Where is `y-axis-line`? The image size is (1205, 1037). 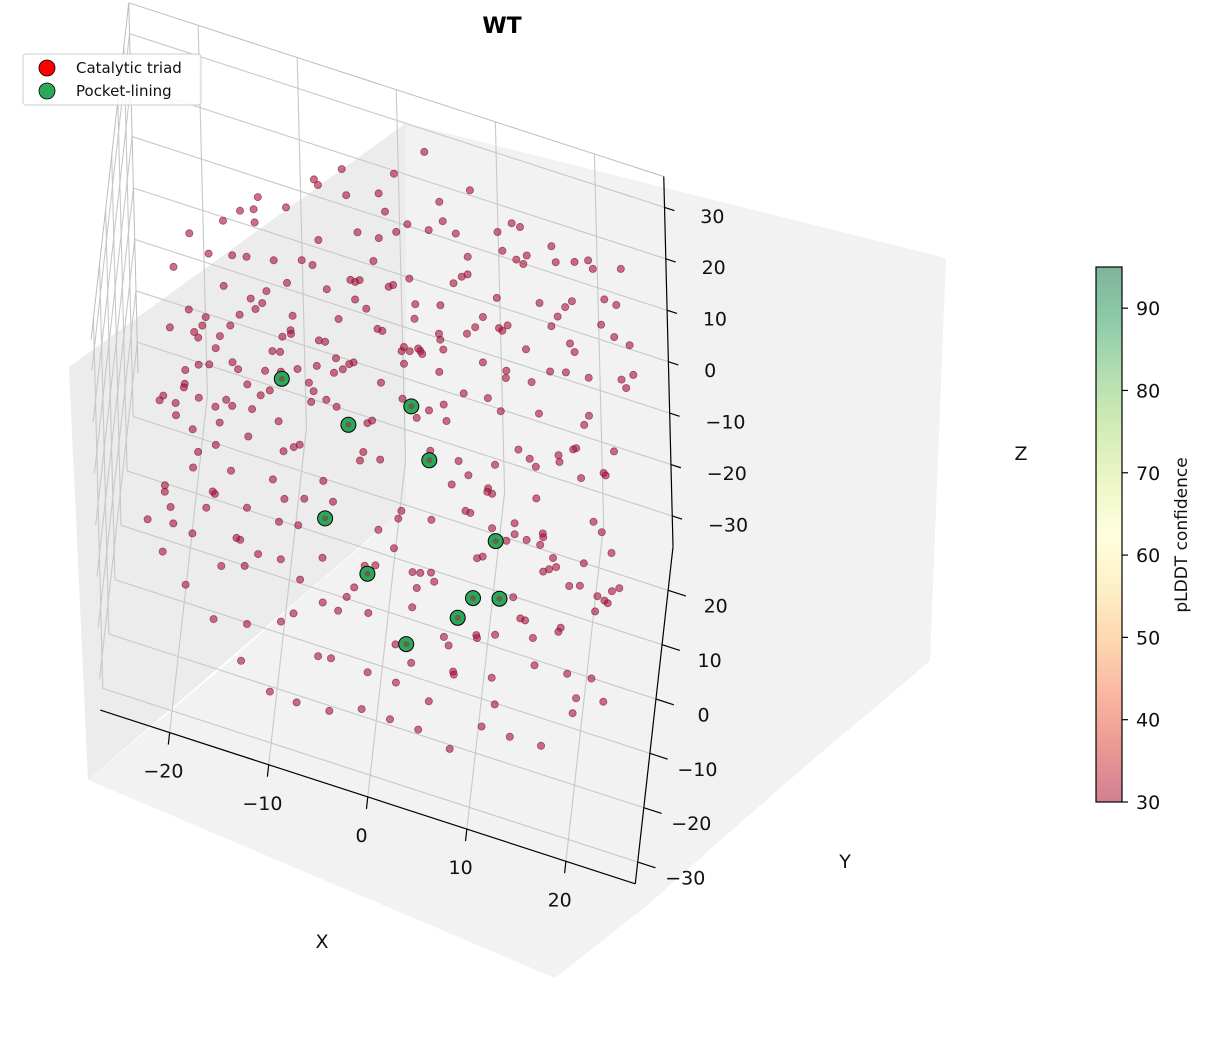
y-axis-line is located at coordinates (654, 715).